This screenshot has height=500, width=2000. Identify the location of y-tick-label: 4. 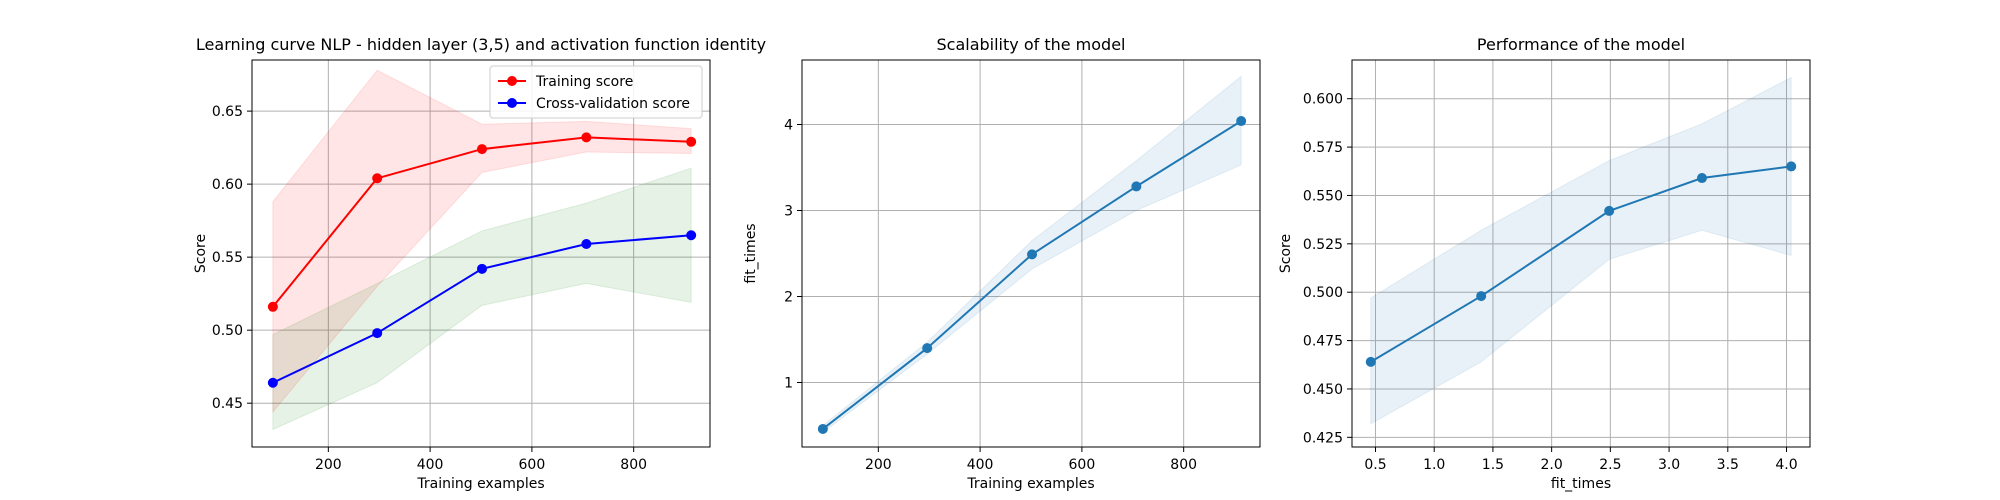
(788, 126).